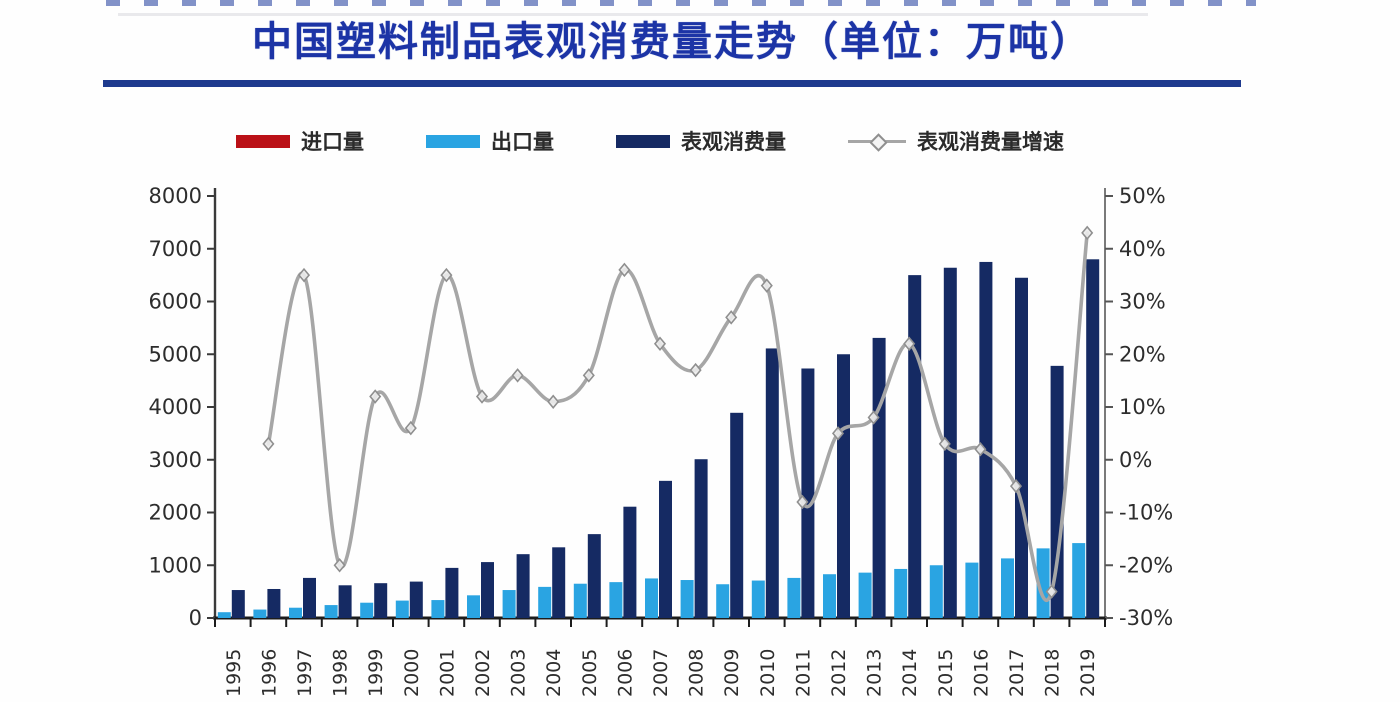 Image resolution: width=1400 pixels, height=706 pixels. I want to click on title-underline, so click(672, 83).